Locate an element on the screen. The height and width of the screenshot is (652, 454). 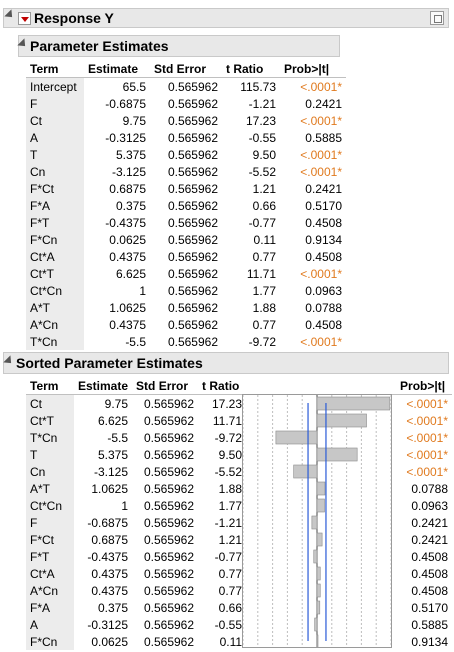
col-estimate: Estimate is located at coordinates (113, 68).